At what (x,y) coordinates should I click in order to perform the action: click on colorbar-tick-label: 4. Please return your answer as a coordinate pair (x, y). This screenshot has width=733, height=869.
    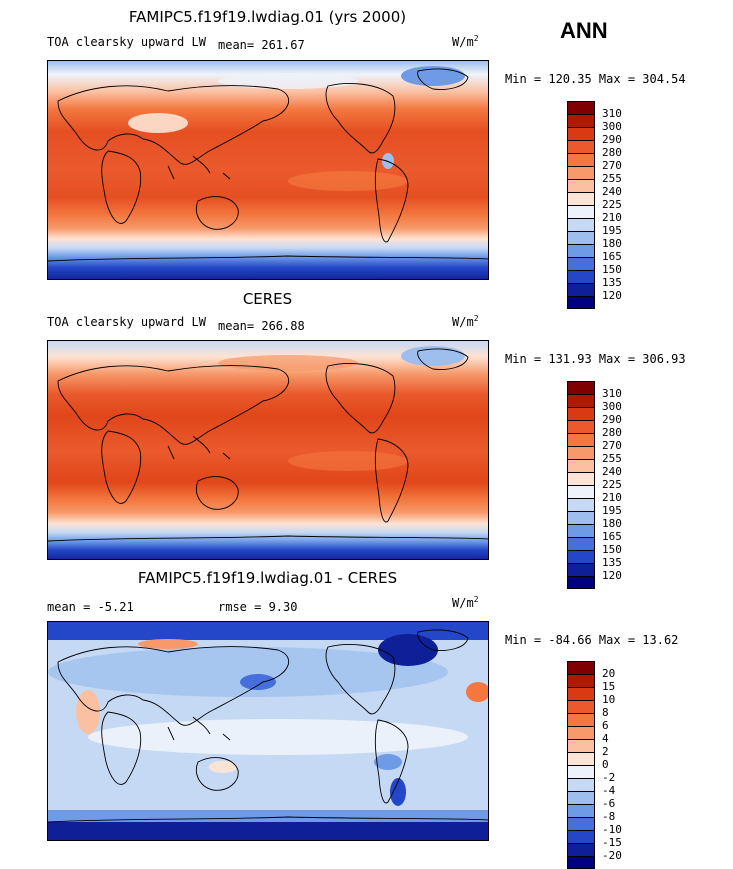
    Looking at the image, I should click on (605, 738).